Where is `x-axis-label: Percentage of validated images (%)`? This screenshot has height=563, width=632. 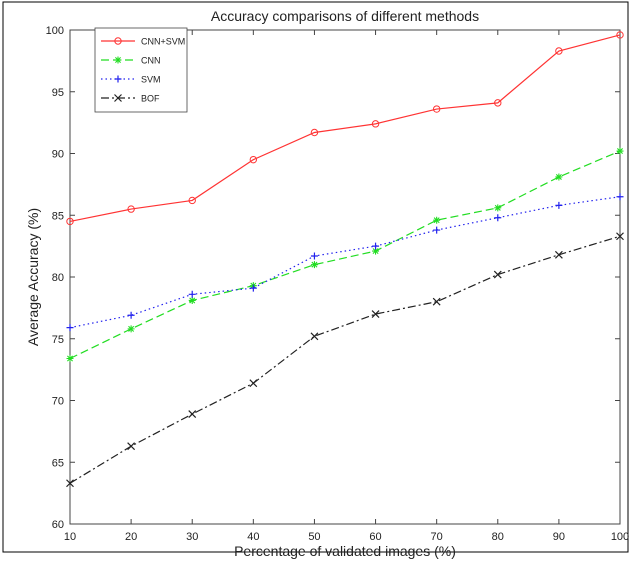 x-axis-label: Percentage of validated images (%) is located at coordinates (345, 551).